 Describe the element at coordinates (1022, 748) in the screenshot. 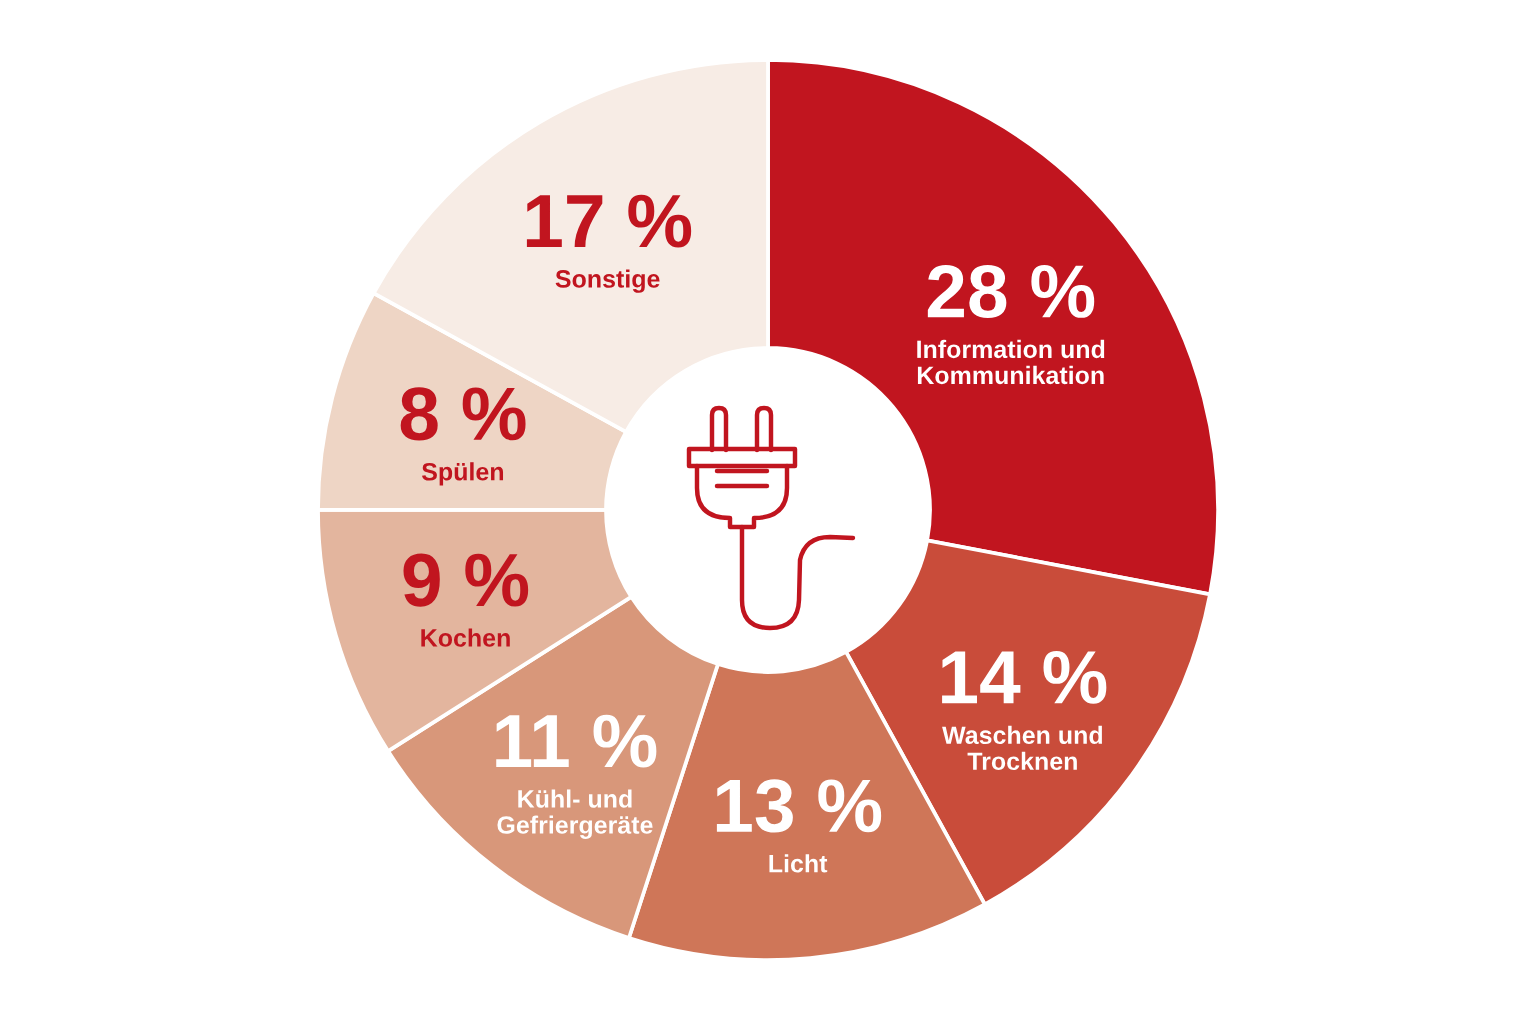

I see `slice-label: Waschen und Trocknen` at that location.